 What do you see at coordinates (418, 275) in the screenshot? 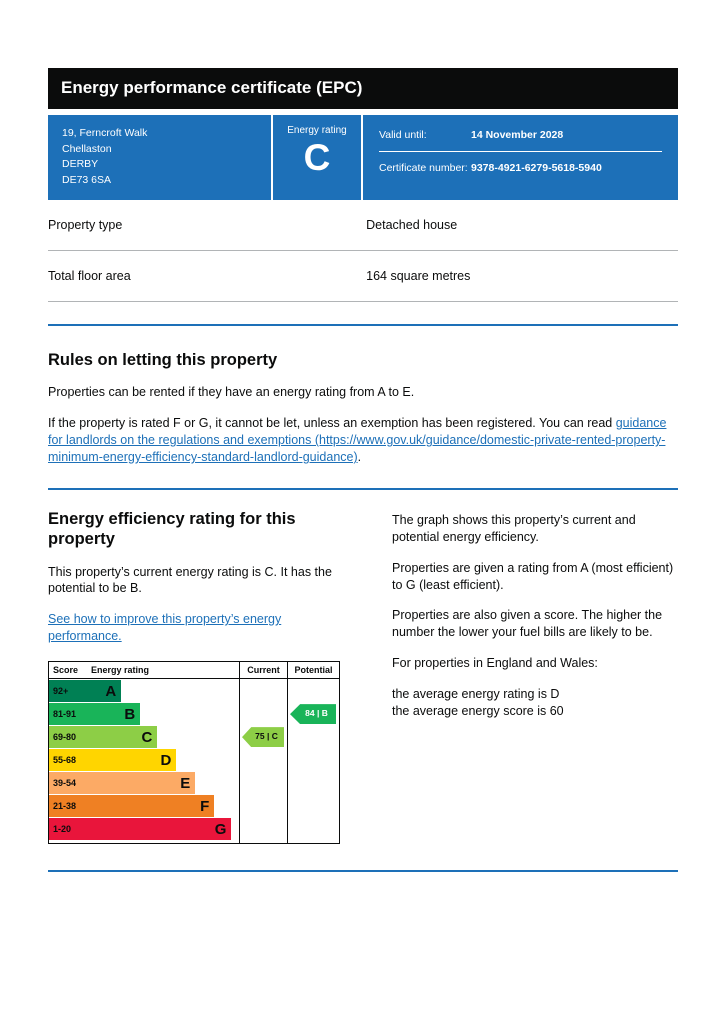
I see `total-floor-area-value: 164 square metres` at bounding box center [418, 275].